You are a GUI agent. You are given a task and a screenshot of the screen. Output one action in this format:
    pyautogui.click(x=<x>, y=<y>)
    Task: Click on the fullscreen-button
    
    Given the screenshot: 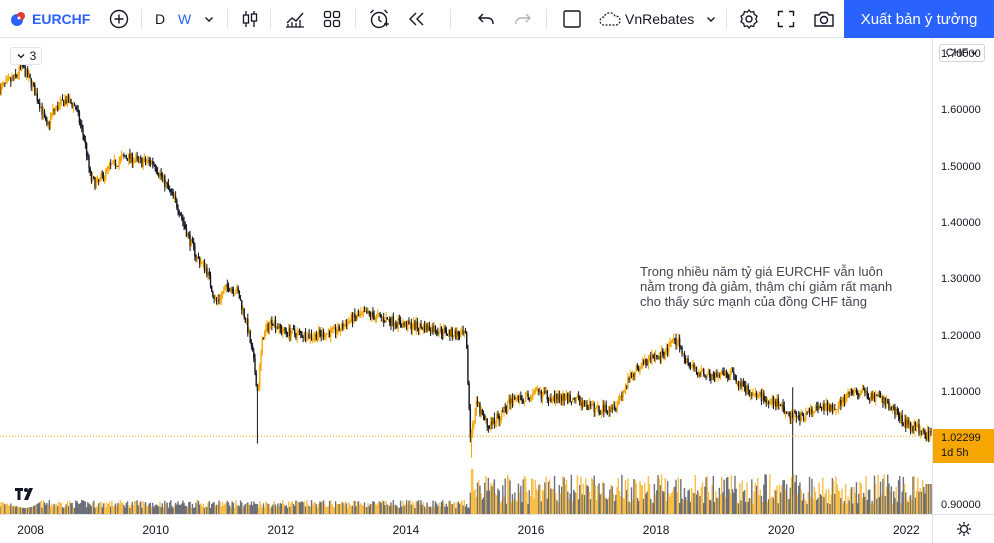 What is the action you would take?
    pyautogui.click(x=786, y=19)
    